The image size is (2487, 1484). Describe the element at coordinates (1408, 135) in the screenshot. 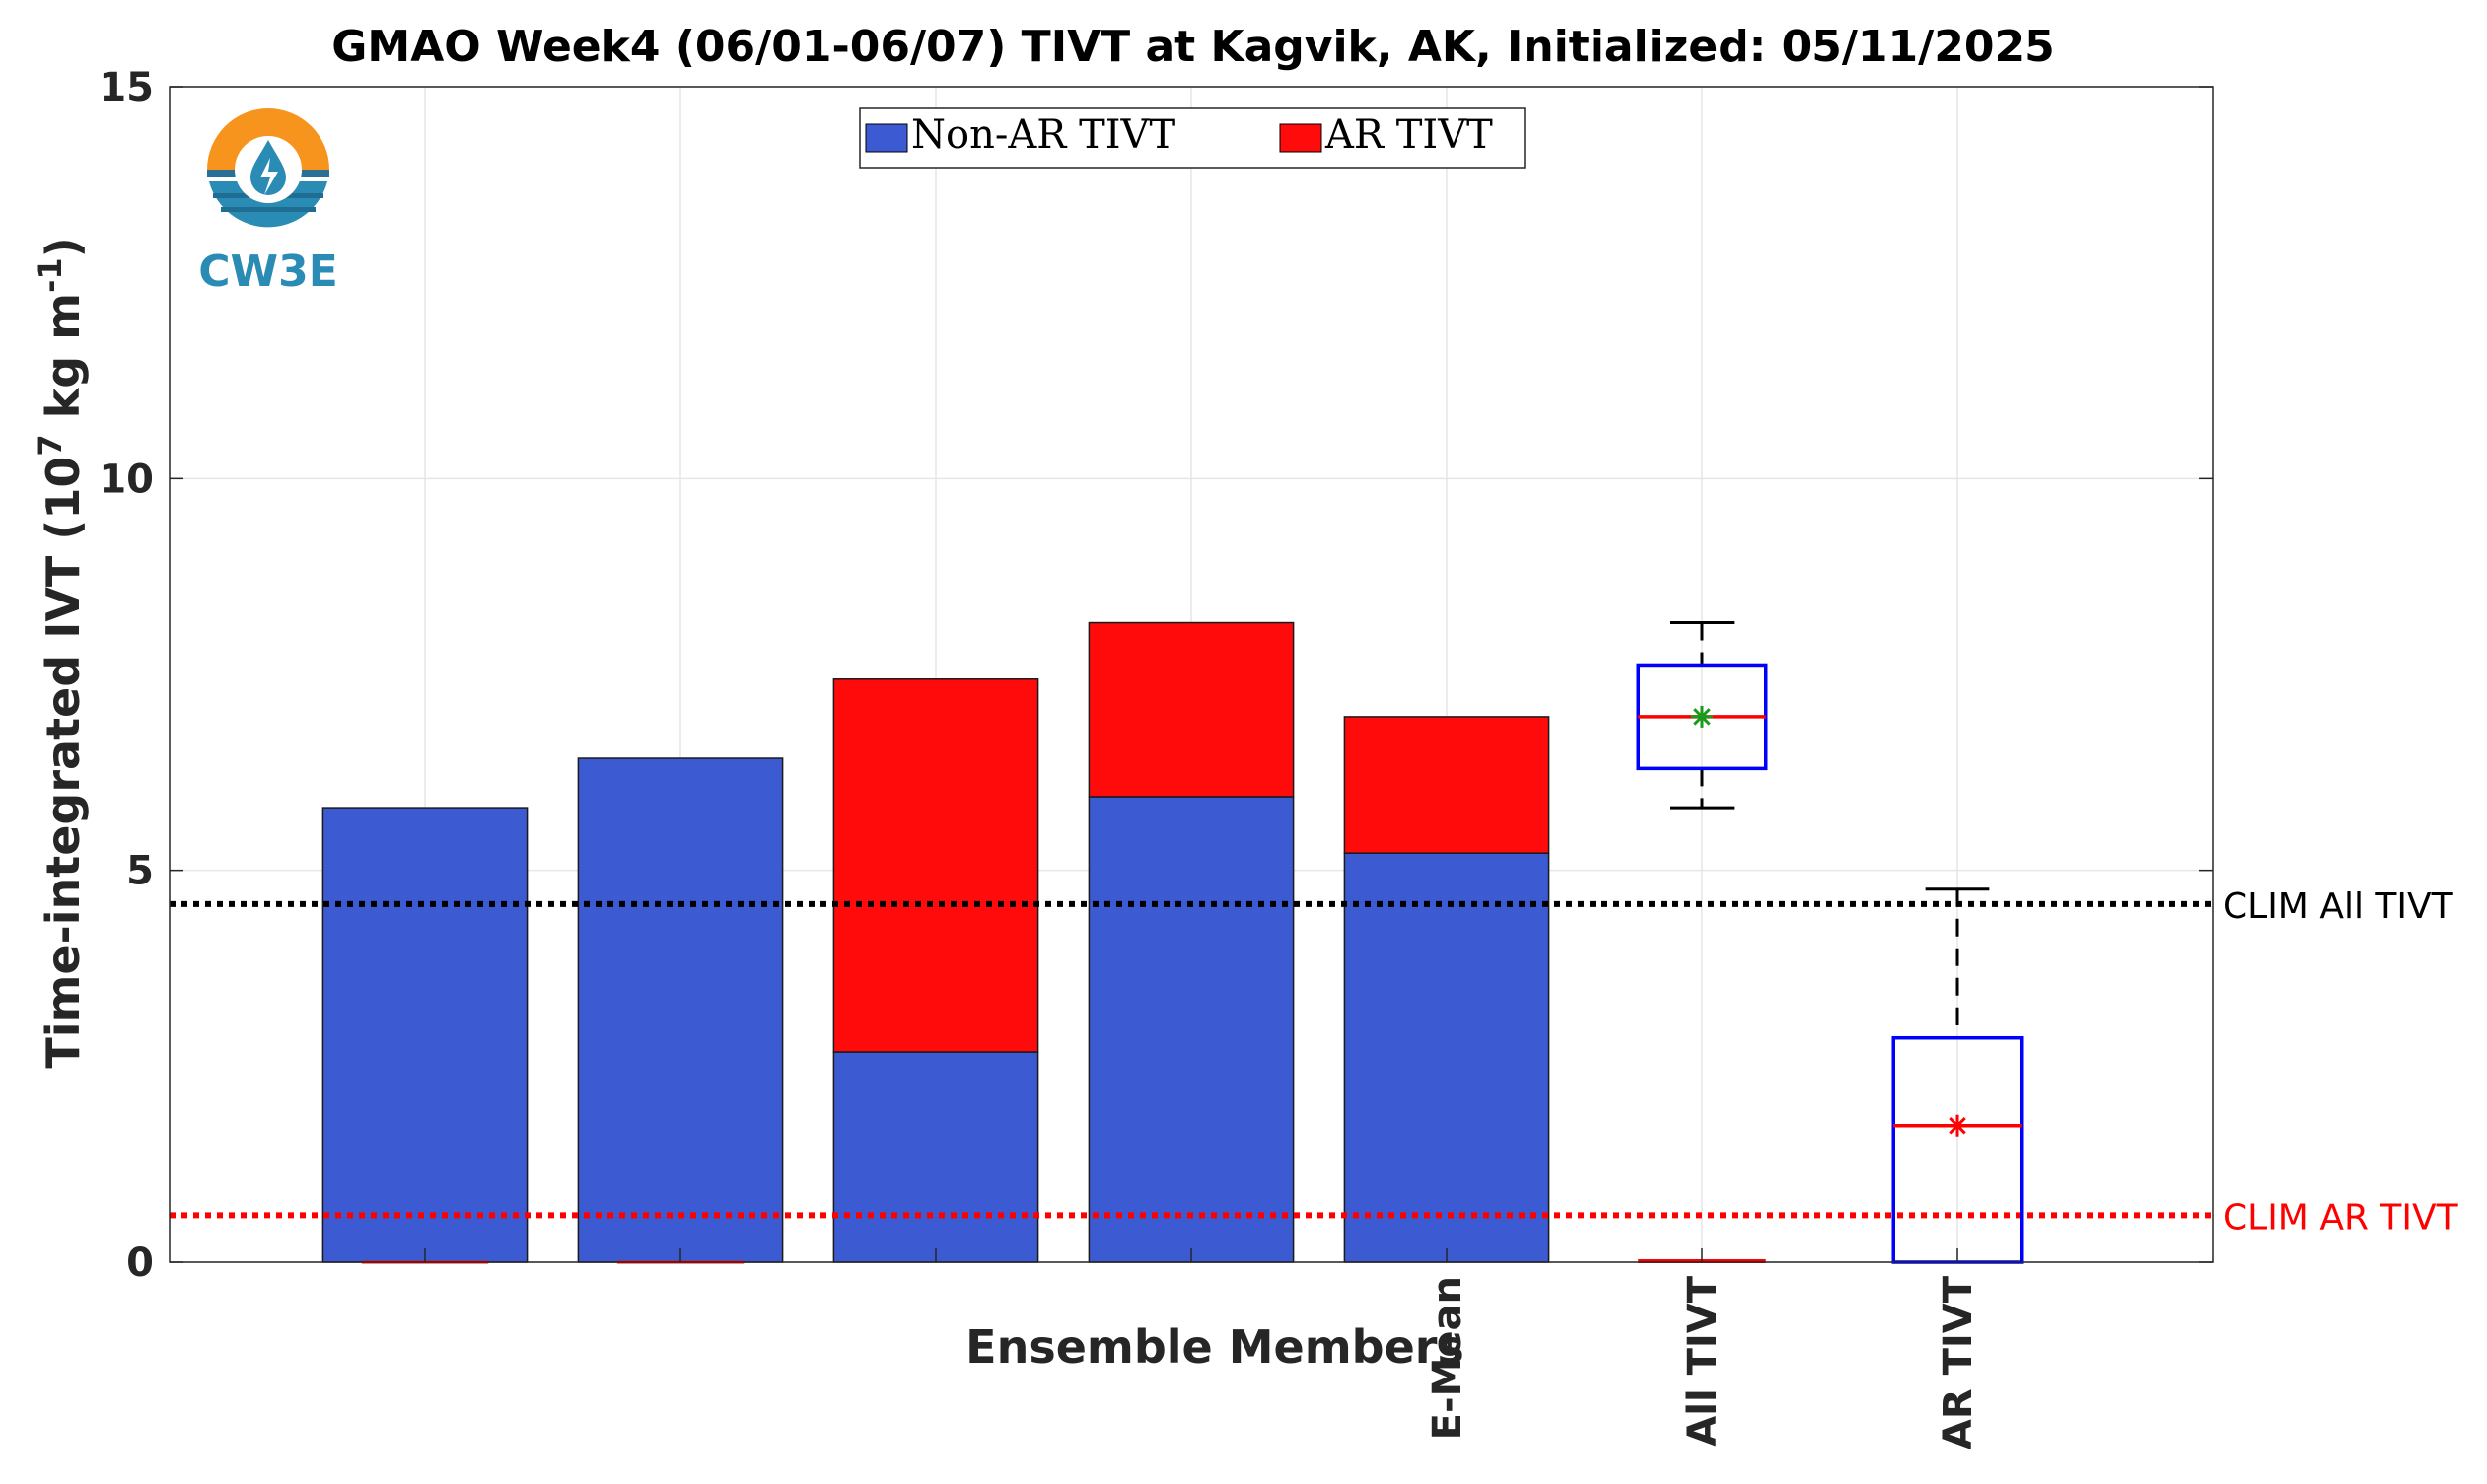

I see `legend-label-ar: AR TIVT` at that location.